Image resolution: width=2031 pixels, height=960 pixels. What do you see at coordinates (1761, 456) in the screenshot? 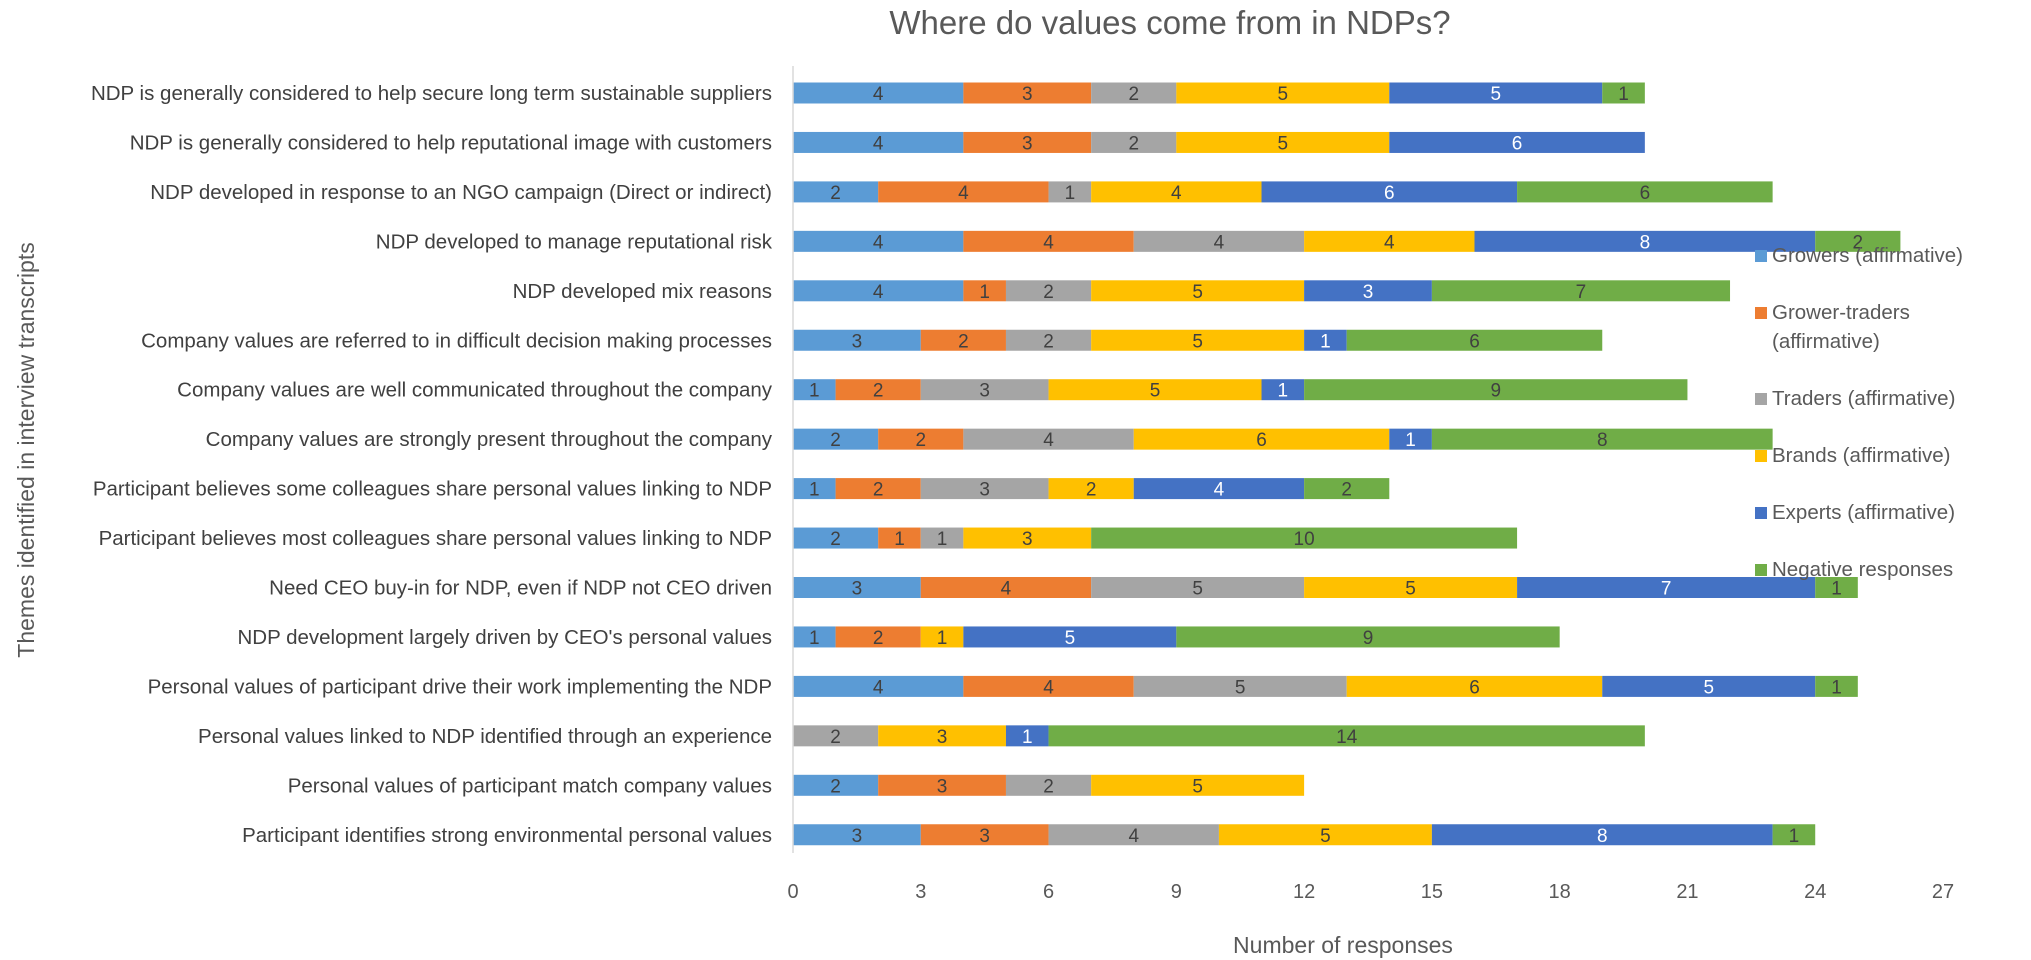
I see `legend-swatch` at bounding box center [1761, 456].